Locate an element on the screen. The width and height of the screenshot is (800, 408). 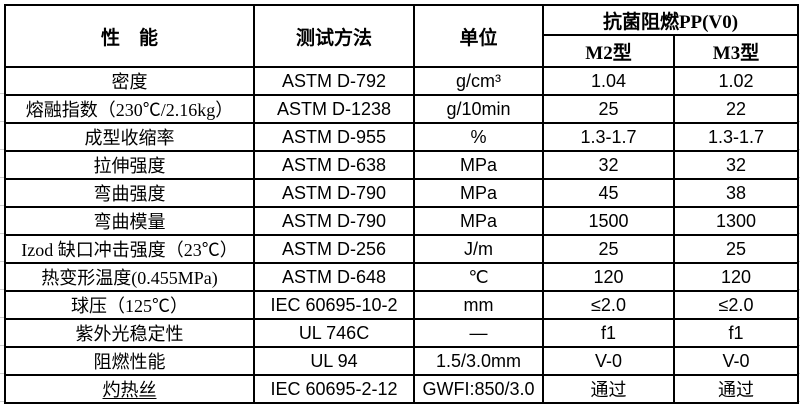
method-cell: ASTM D-648 is located at coordinates (334, 277).